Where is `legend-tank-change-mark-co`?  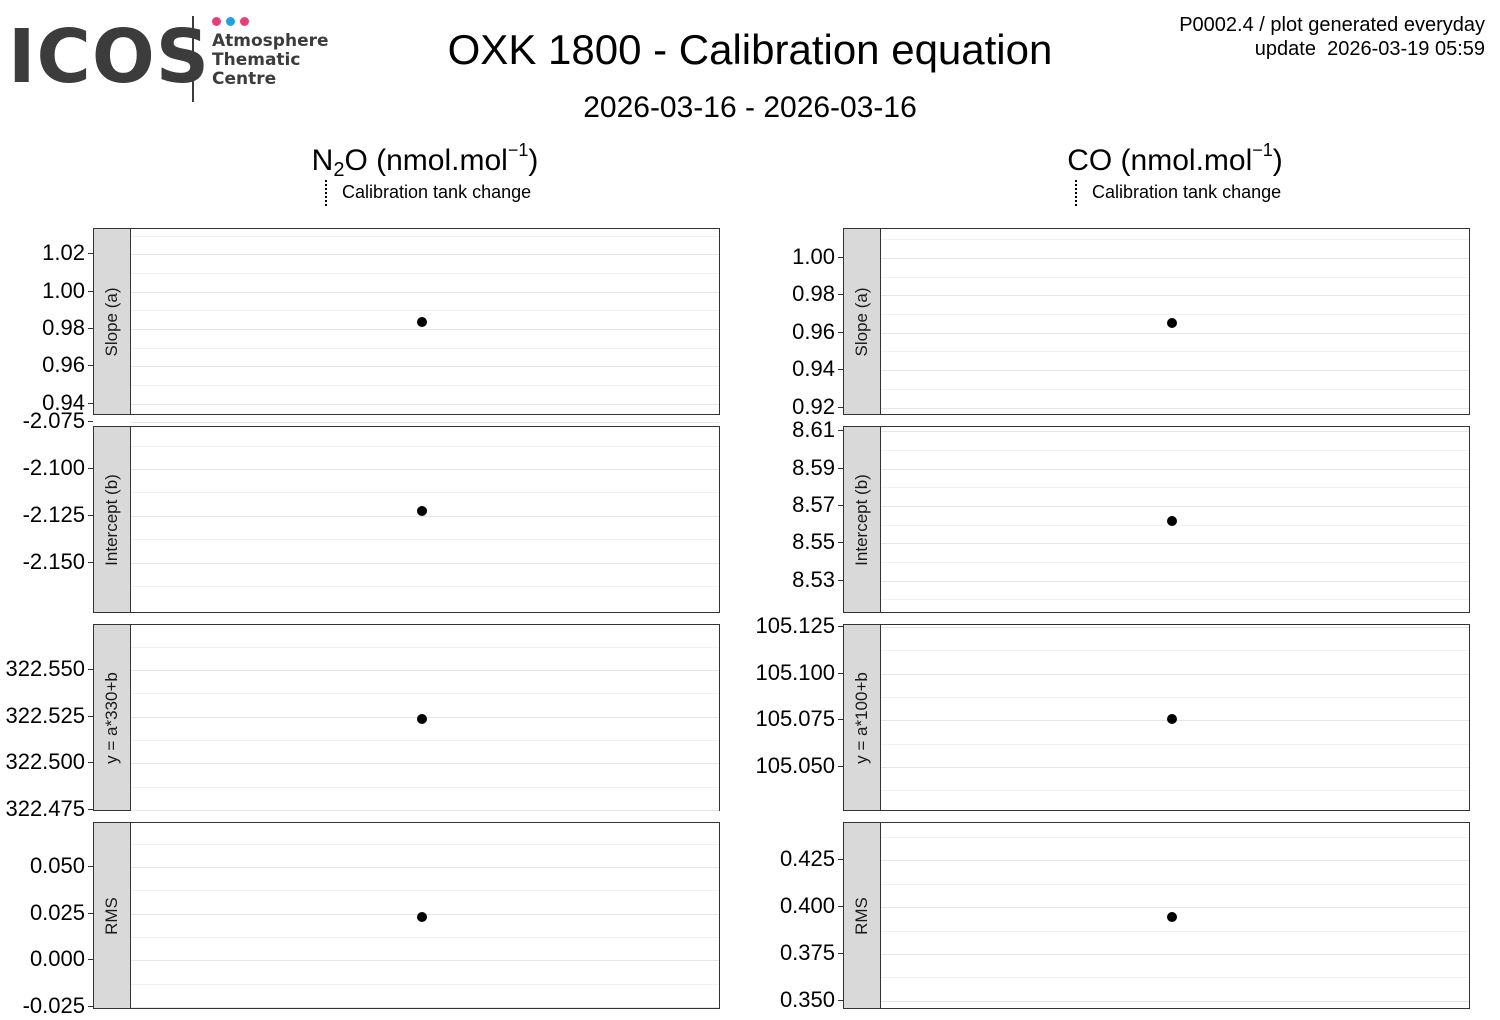
legend-tank-change-mark-co is located at coordinates (1076, 193).